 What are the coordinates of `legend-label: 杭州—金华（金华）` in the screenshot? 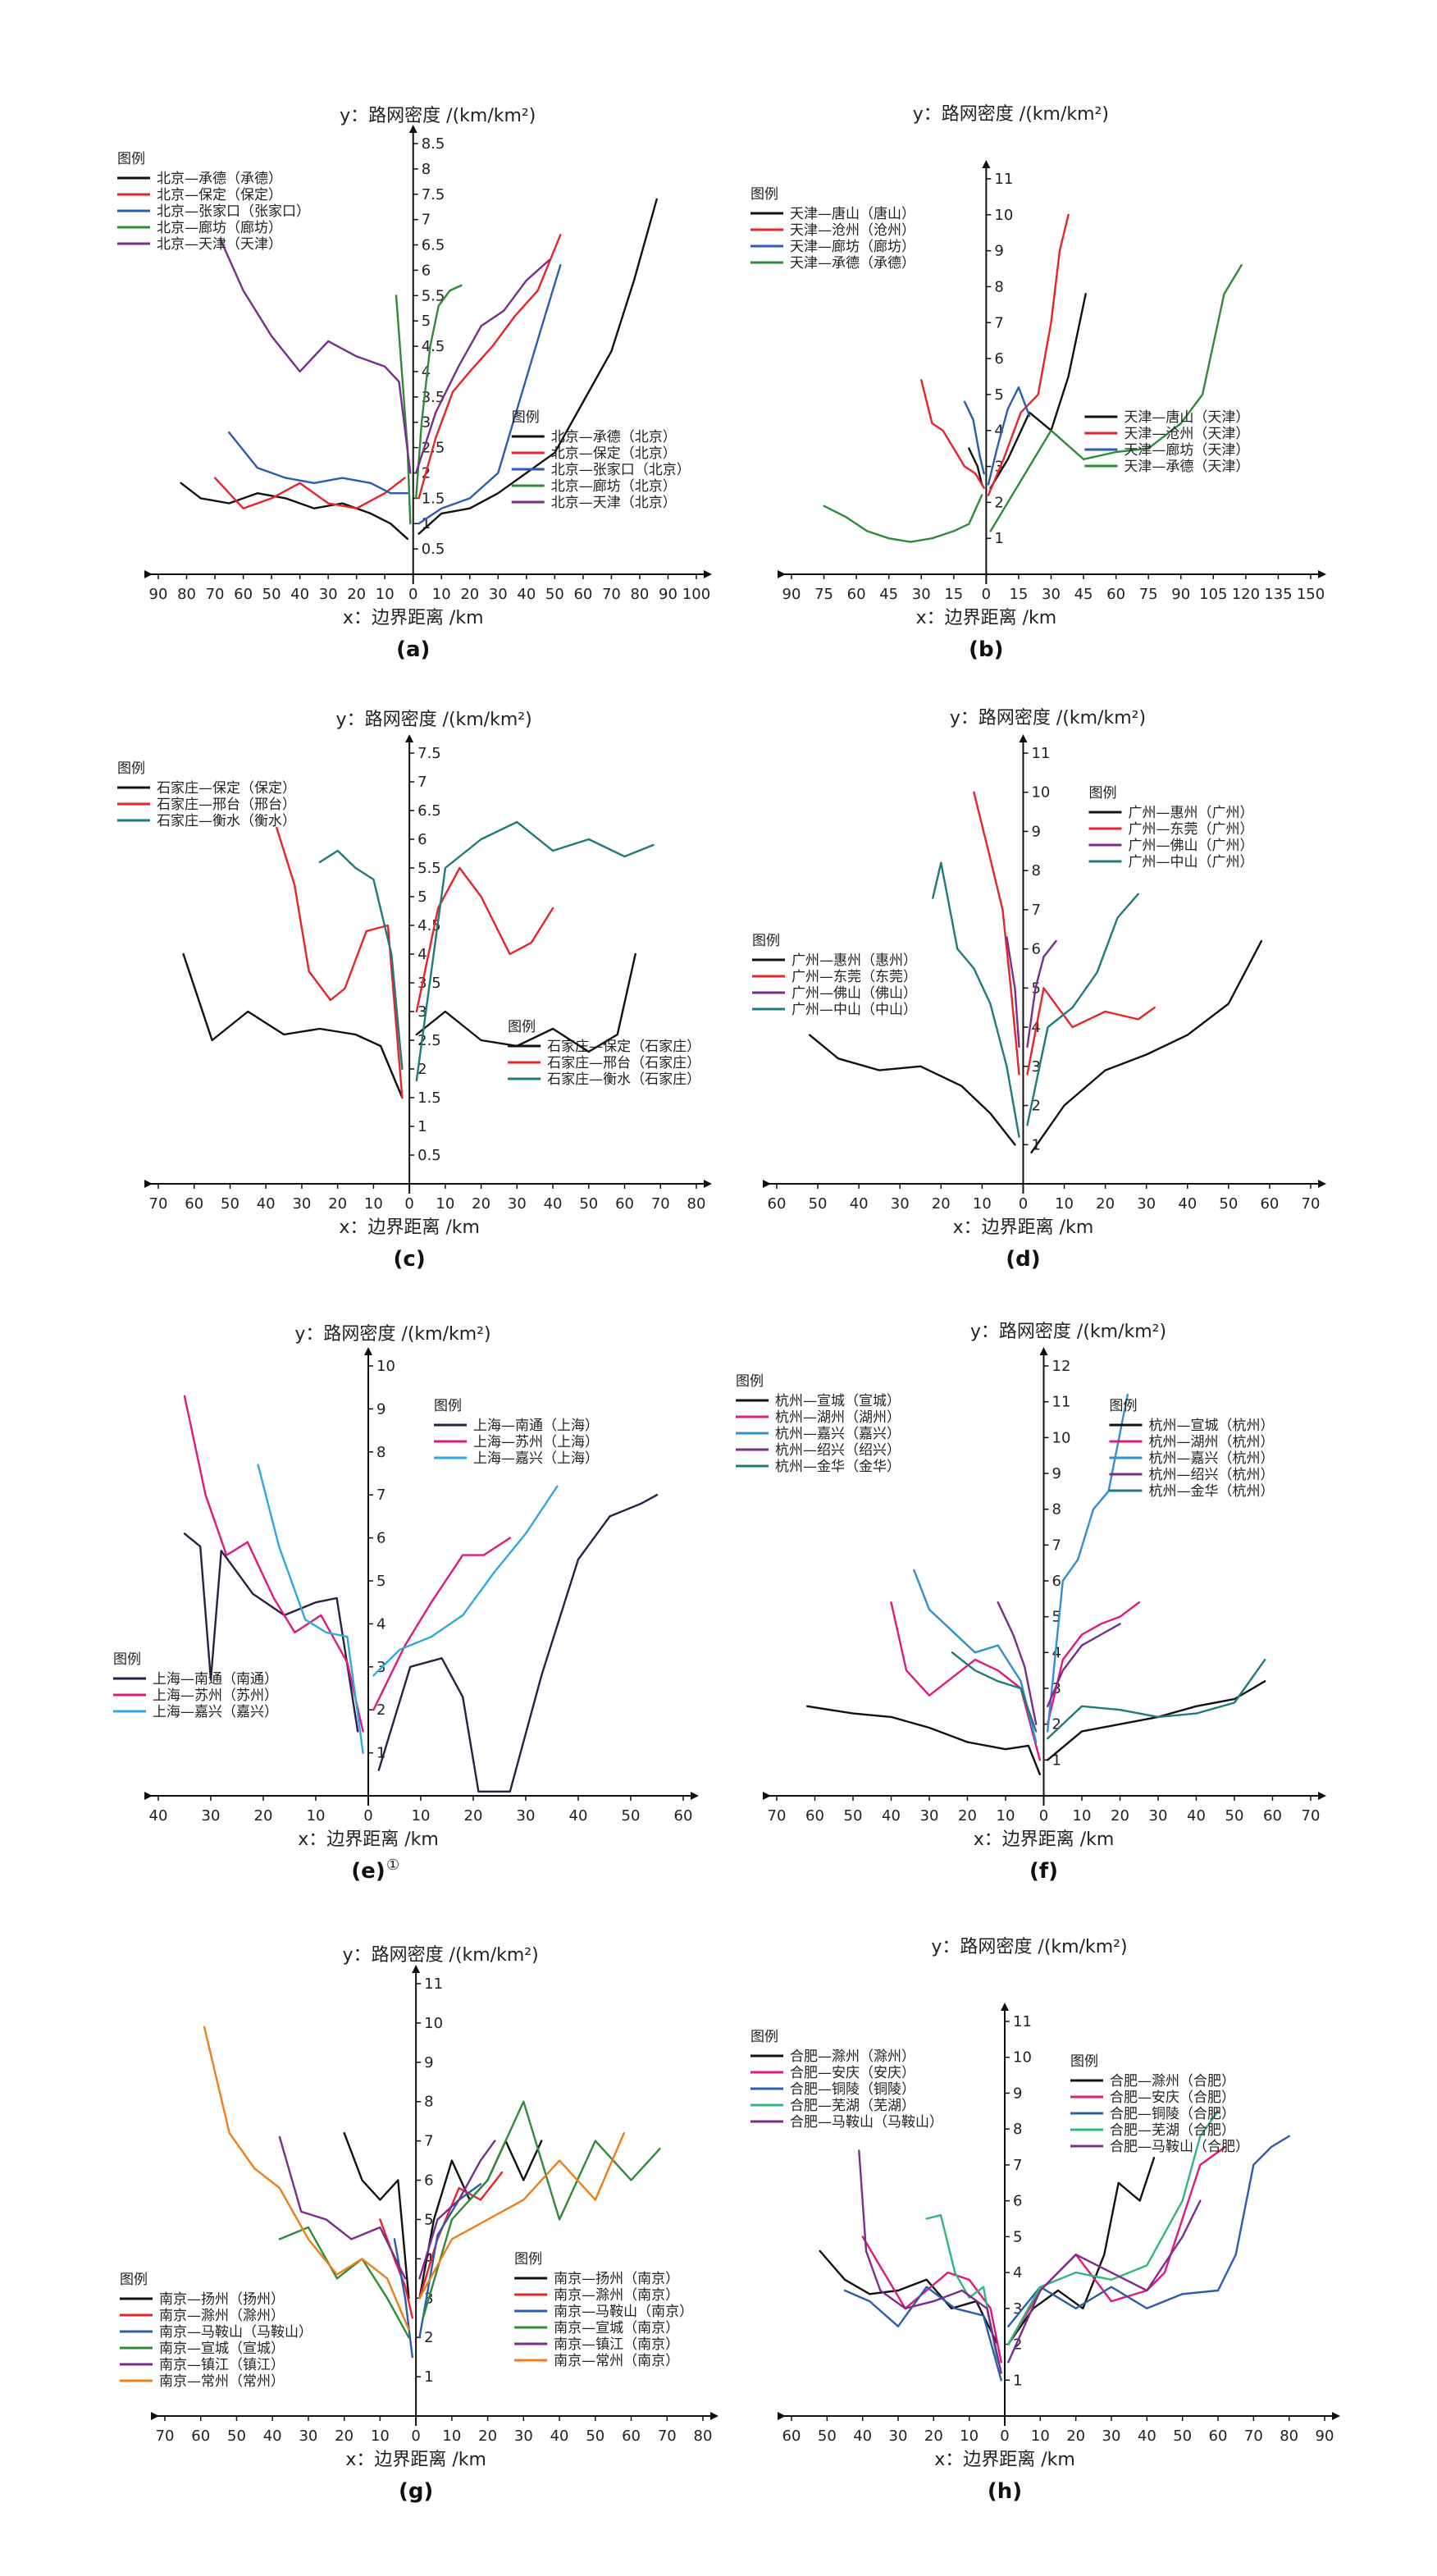 It's located at (838, 1467).